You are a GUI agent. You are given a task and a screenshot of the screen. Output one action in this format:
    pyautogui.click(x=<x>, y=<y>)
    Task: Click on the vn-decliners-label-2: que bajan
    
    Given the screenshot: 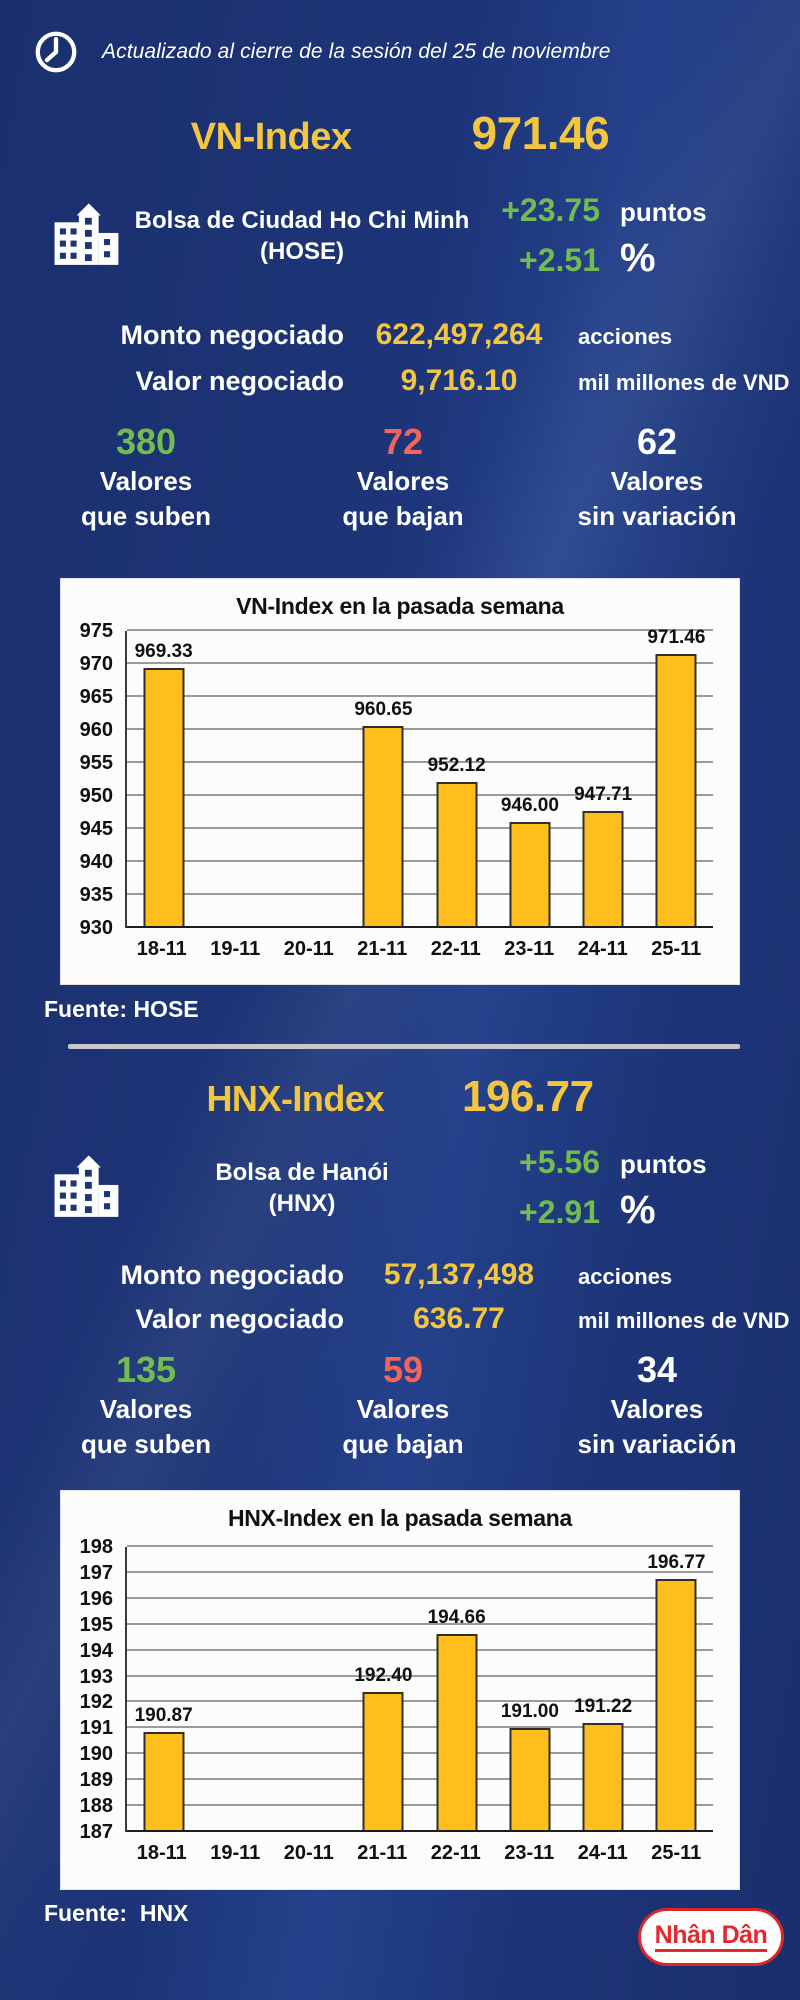 What is the action you would take?
    pyautogui.click(x=403, y=516)
    